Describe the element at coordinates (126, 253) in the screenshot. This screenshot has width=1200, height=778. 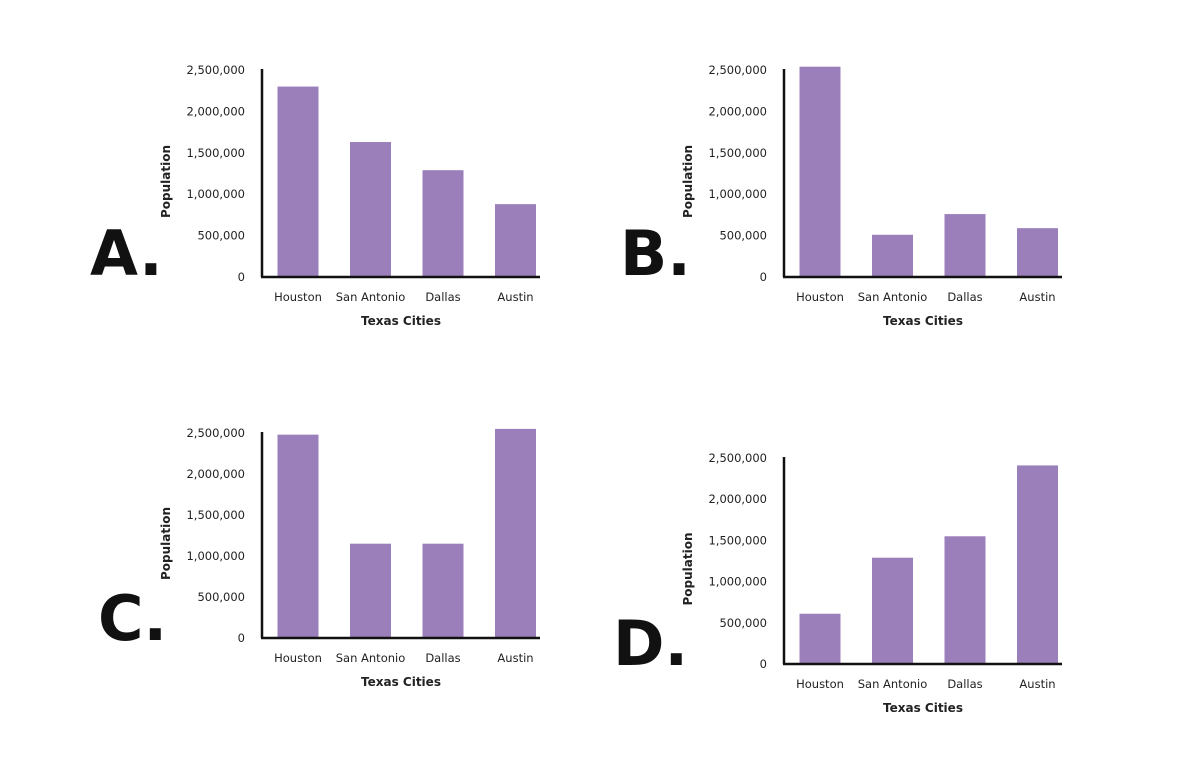
I see `panel-letter: A.` at that location.